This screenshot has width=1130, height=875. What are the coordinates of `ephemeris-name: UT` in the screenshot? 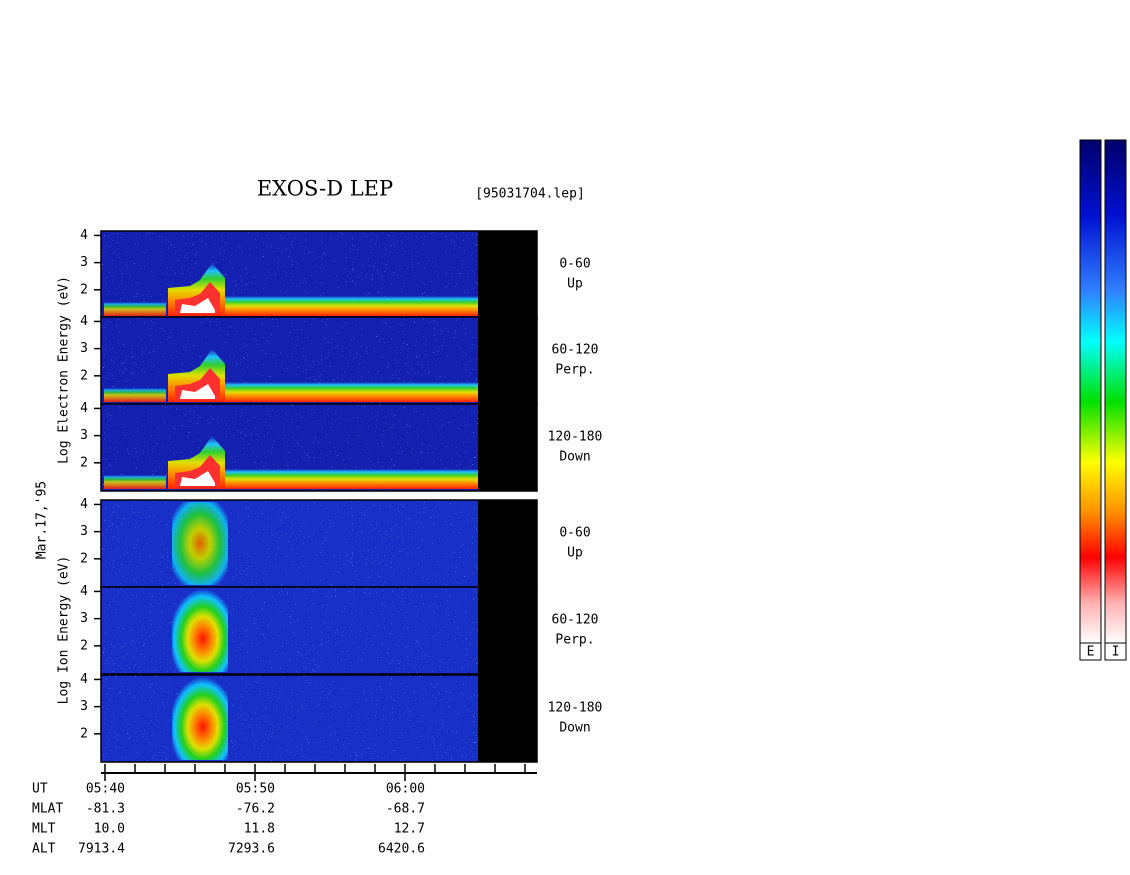 It's located at (40, 789).